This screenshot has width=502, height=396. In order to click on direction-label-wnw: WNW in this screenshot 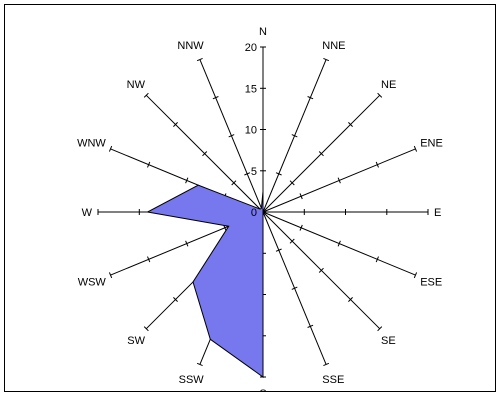, I will do `click(91, 144)`.